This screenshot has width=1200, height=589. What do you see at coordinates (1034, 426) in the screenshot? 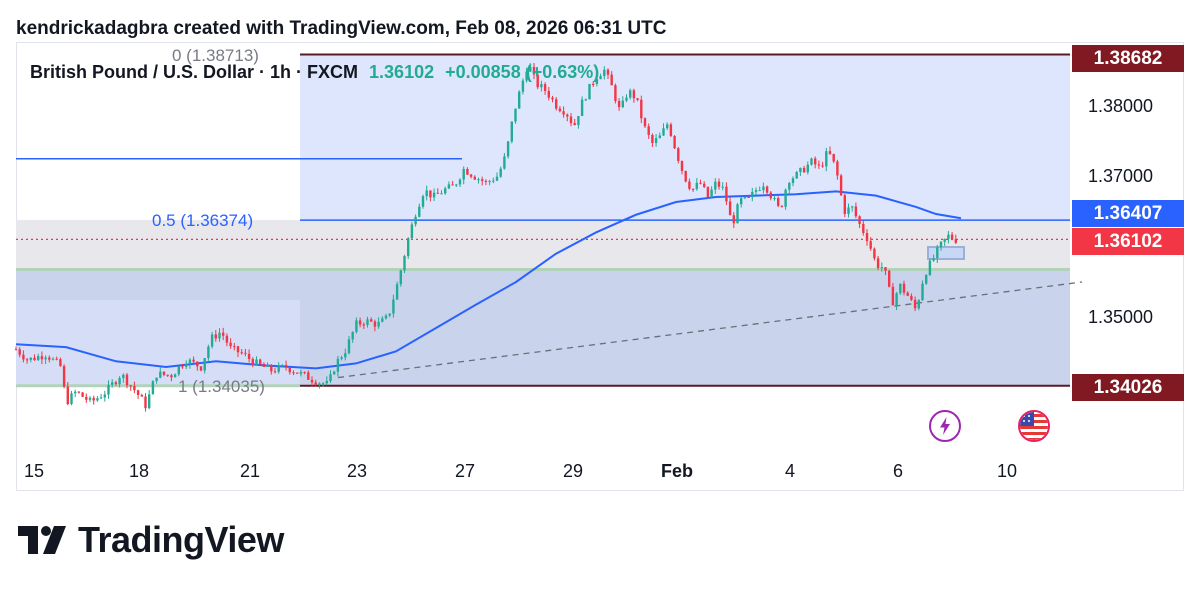
I see `us-flag-icon` at bounding box center [1034, 426].